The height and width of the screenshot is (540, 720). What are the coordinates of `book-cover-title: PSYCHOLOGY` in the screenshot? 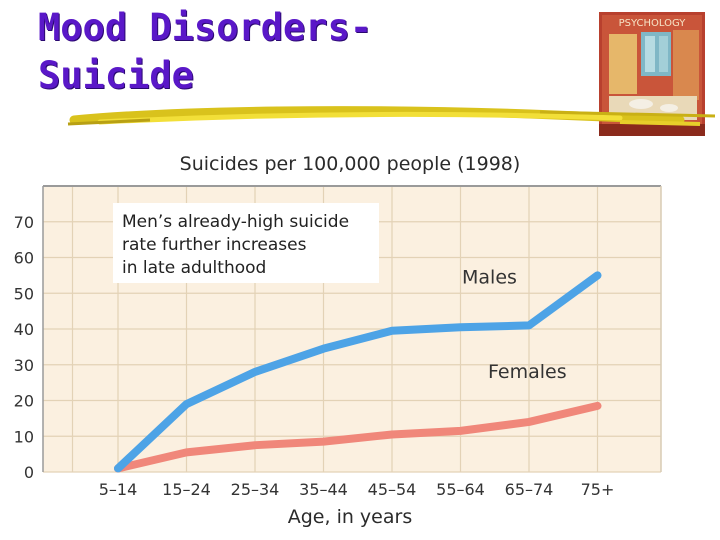 It's located at (653, 23).